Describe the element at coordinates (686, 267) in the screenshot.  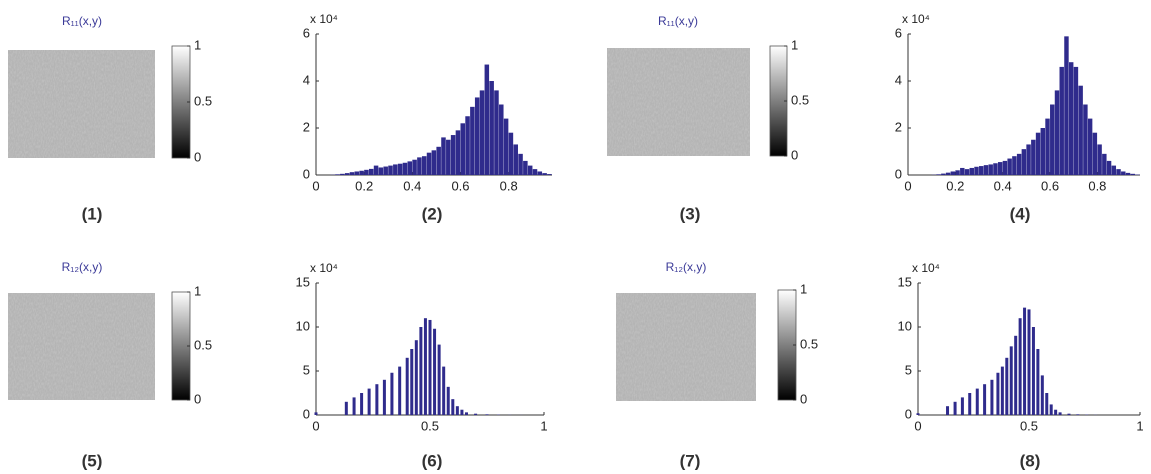
I see `panel-title: R₁₂(x,y)` at that location.